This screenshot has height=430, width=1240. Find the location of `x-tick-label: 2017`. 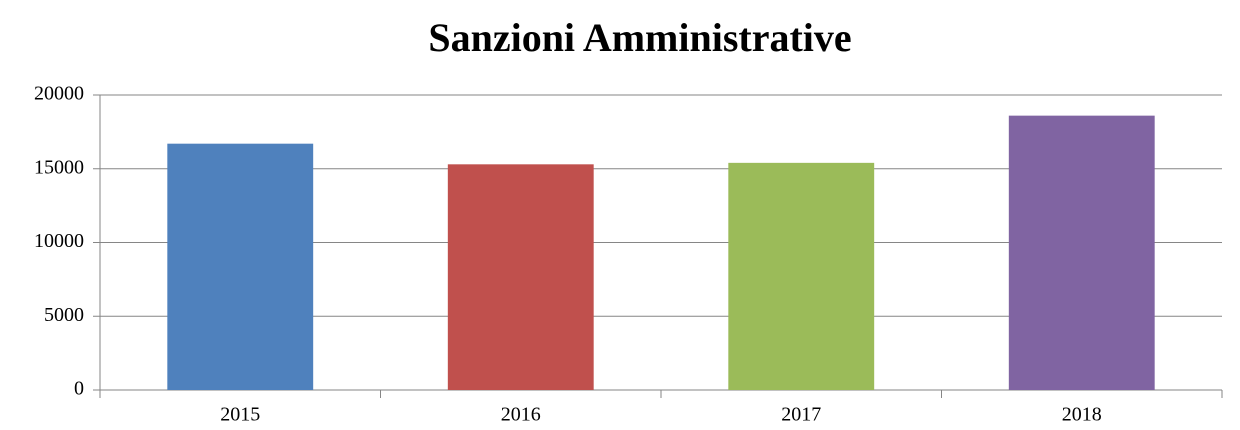

x-tick-label: 2017 is located at coordinates (801, 415).